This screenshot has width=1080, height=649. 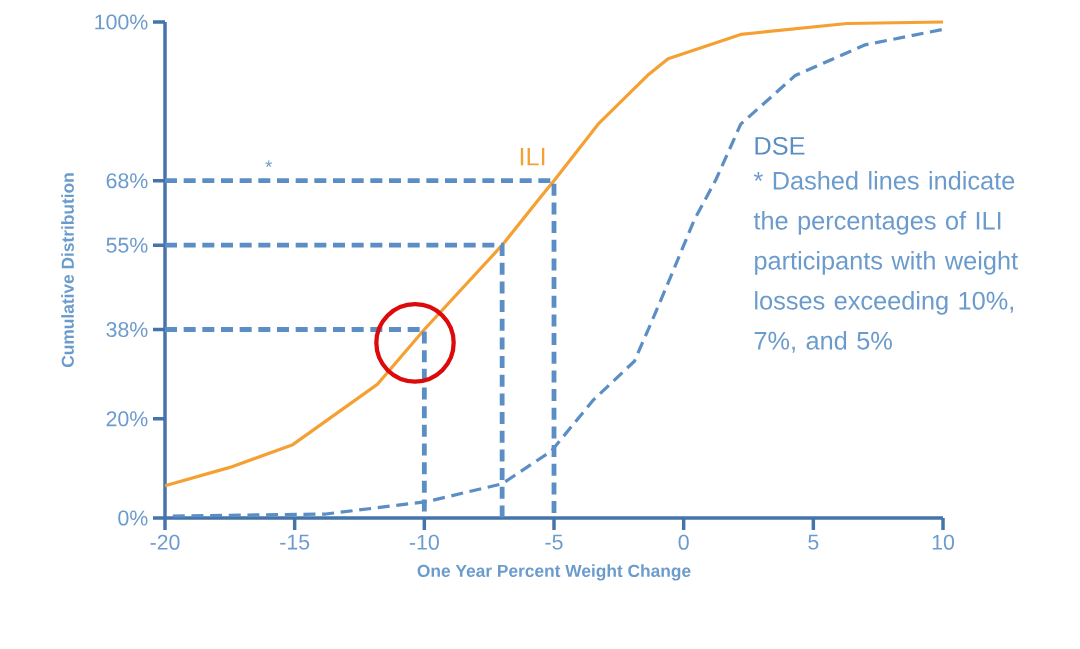 What do you see at coordinates (127, 181) in the screenshot?
I see `y-tick-label: 68%` at bounding box center [127, 181].